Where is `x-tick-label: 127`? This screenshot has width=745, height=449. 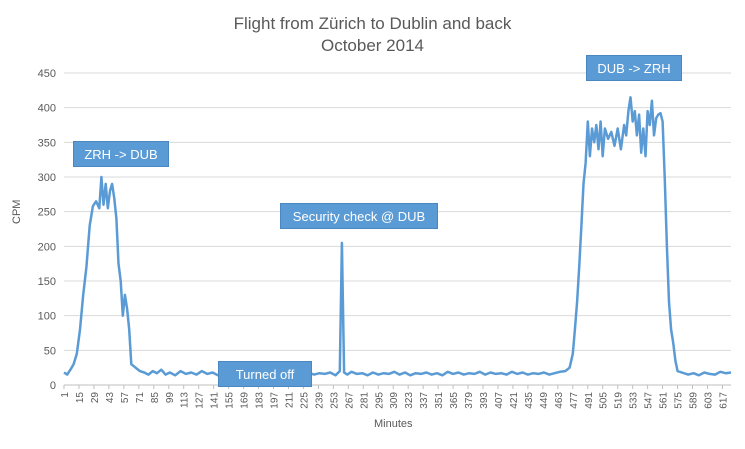 x-tick-label: 127 is located at coordinates (200, 400).